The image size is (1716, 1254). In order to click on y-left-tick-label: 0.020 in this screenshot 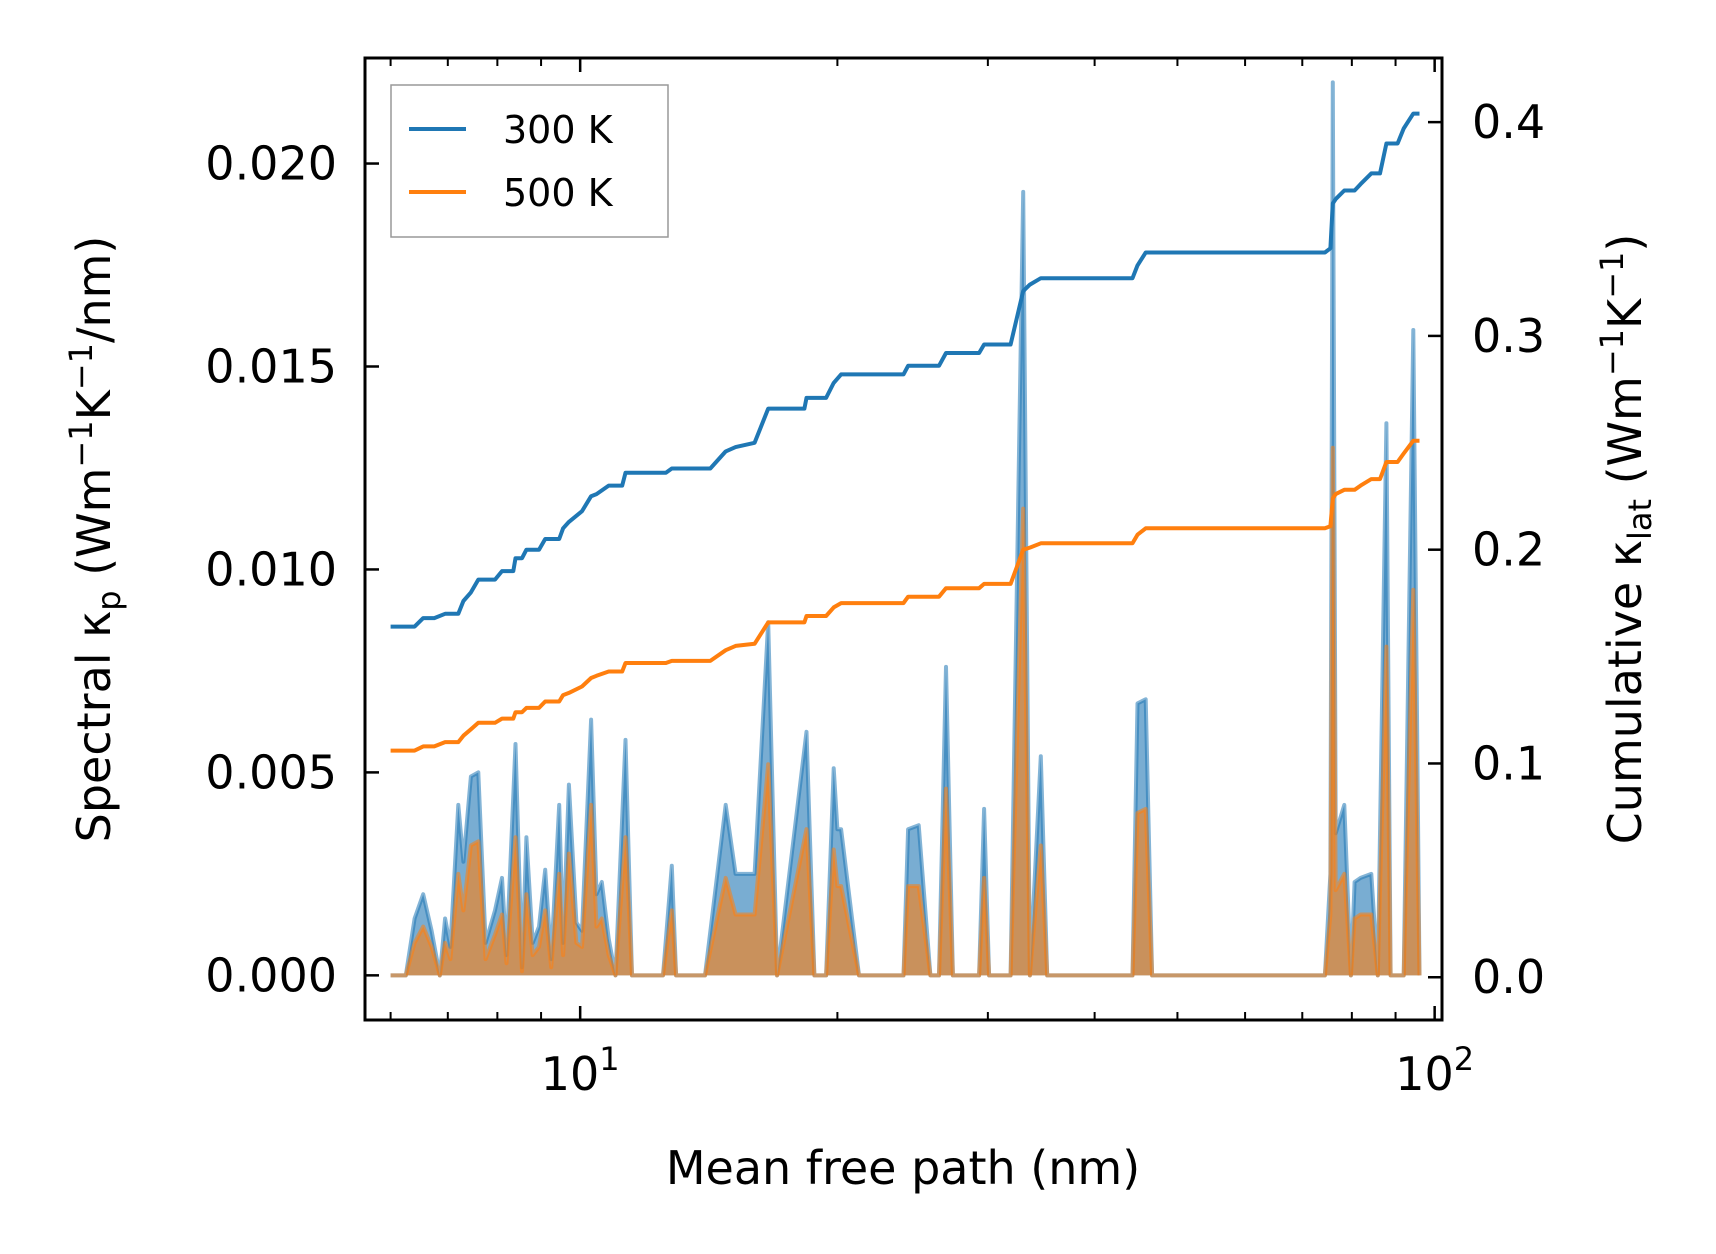, I will do `click(271, 164)`.